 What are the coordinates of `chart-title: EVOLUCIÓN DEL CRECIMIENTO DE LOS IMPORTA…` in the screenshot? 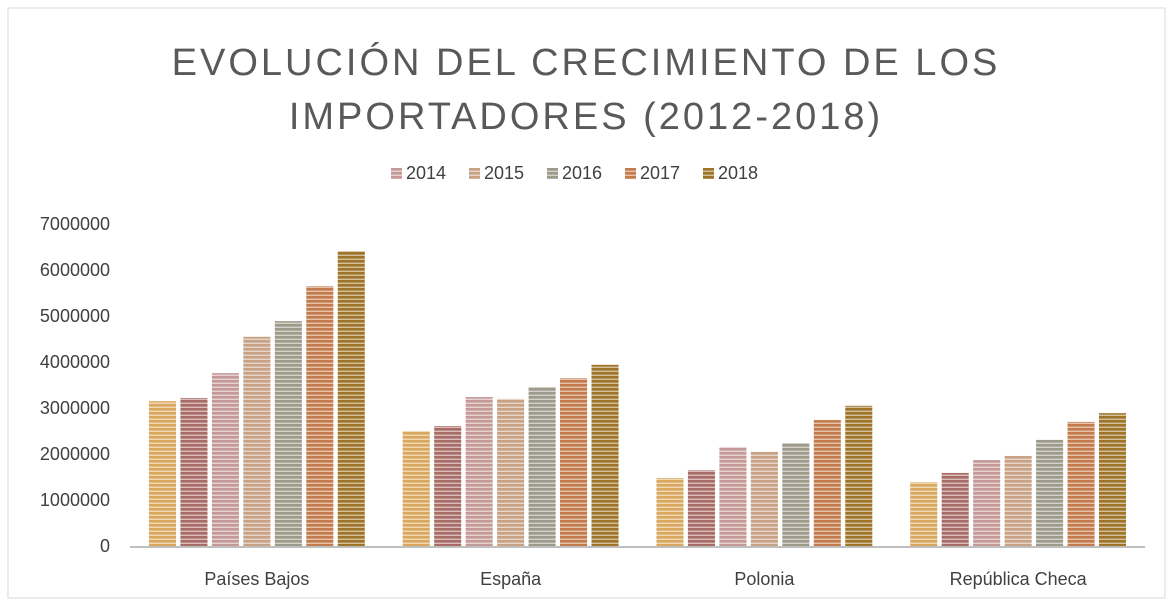 It's located at (586, 90).